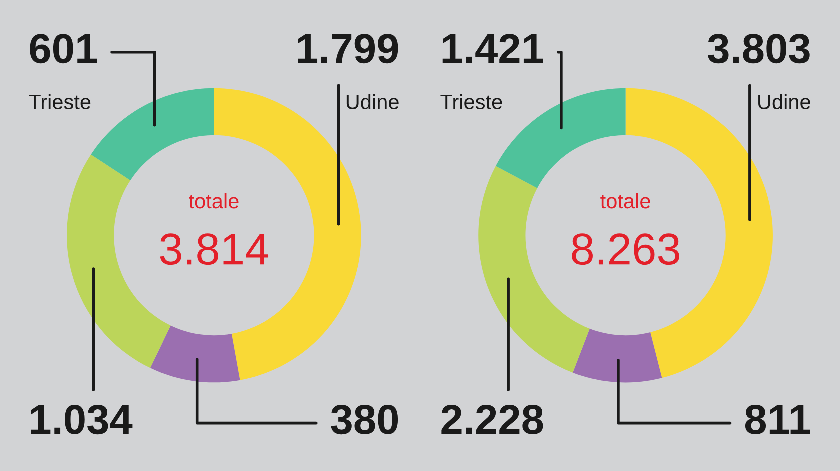 The height and width of the screenshot is (471, 840). I want to click on data-label: 811, so click(777, 420).